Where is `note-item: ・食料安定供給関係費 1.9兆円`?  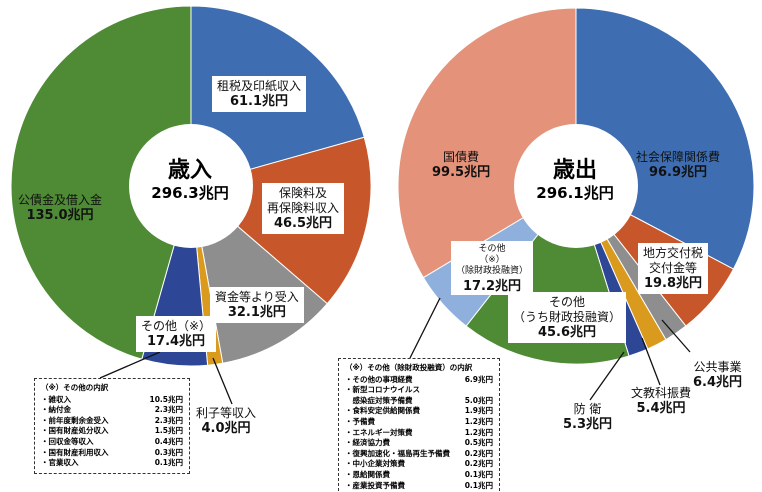
note-item: ・食料安定供給関係費 1.9兆円 is located at coordinates (419, 411).